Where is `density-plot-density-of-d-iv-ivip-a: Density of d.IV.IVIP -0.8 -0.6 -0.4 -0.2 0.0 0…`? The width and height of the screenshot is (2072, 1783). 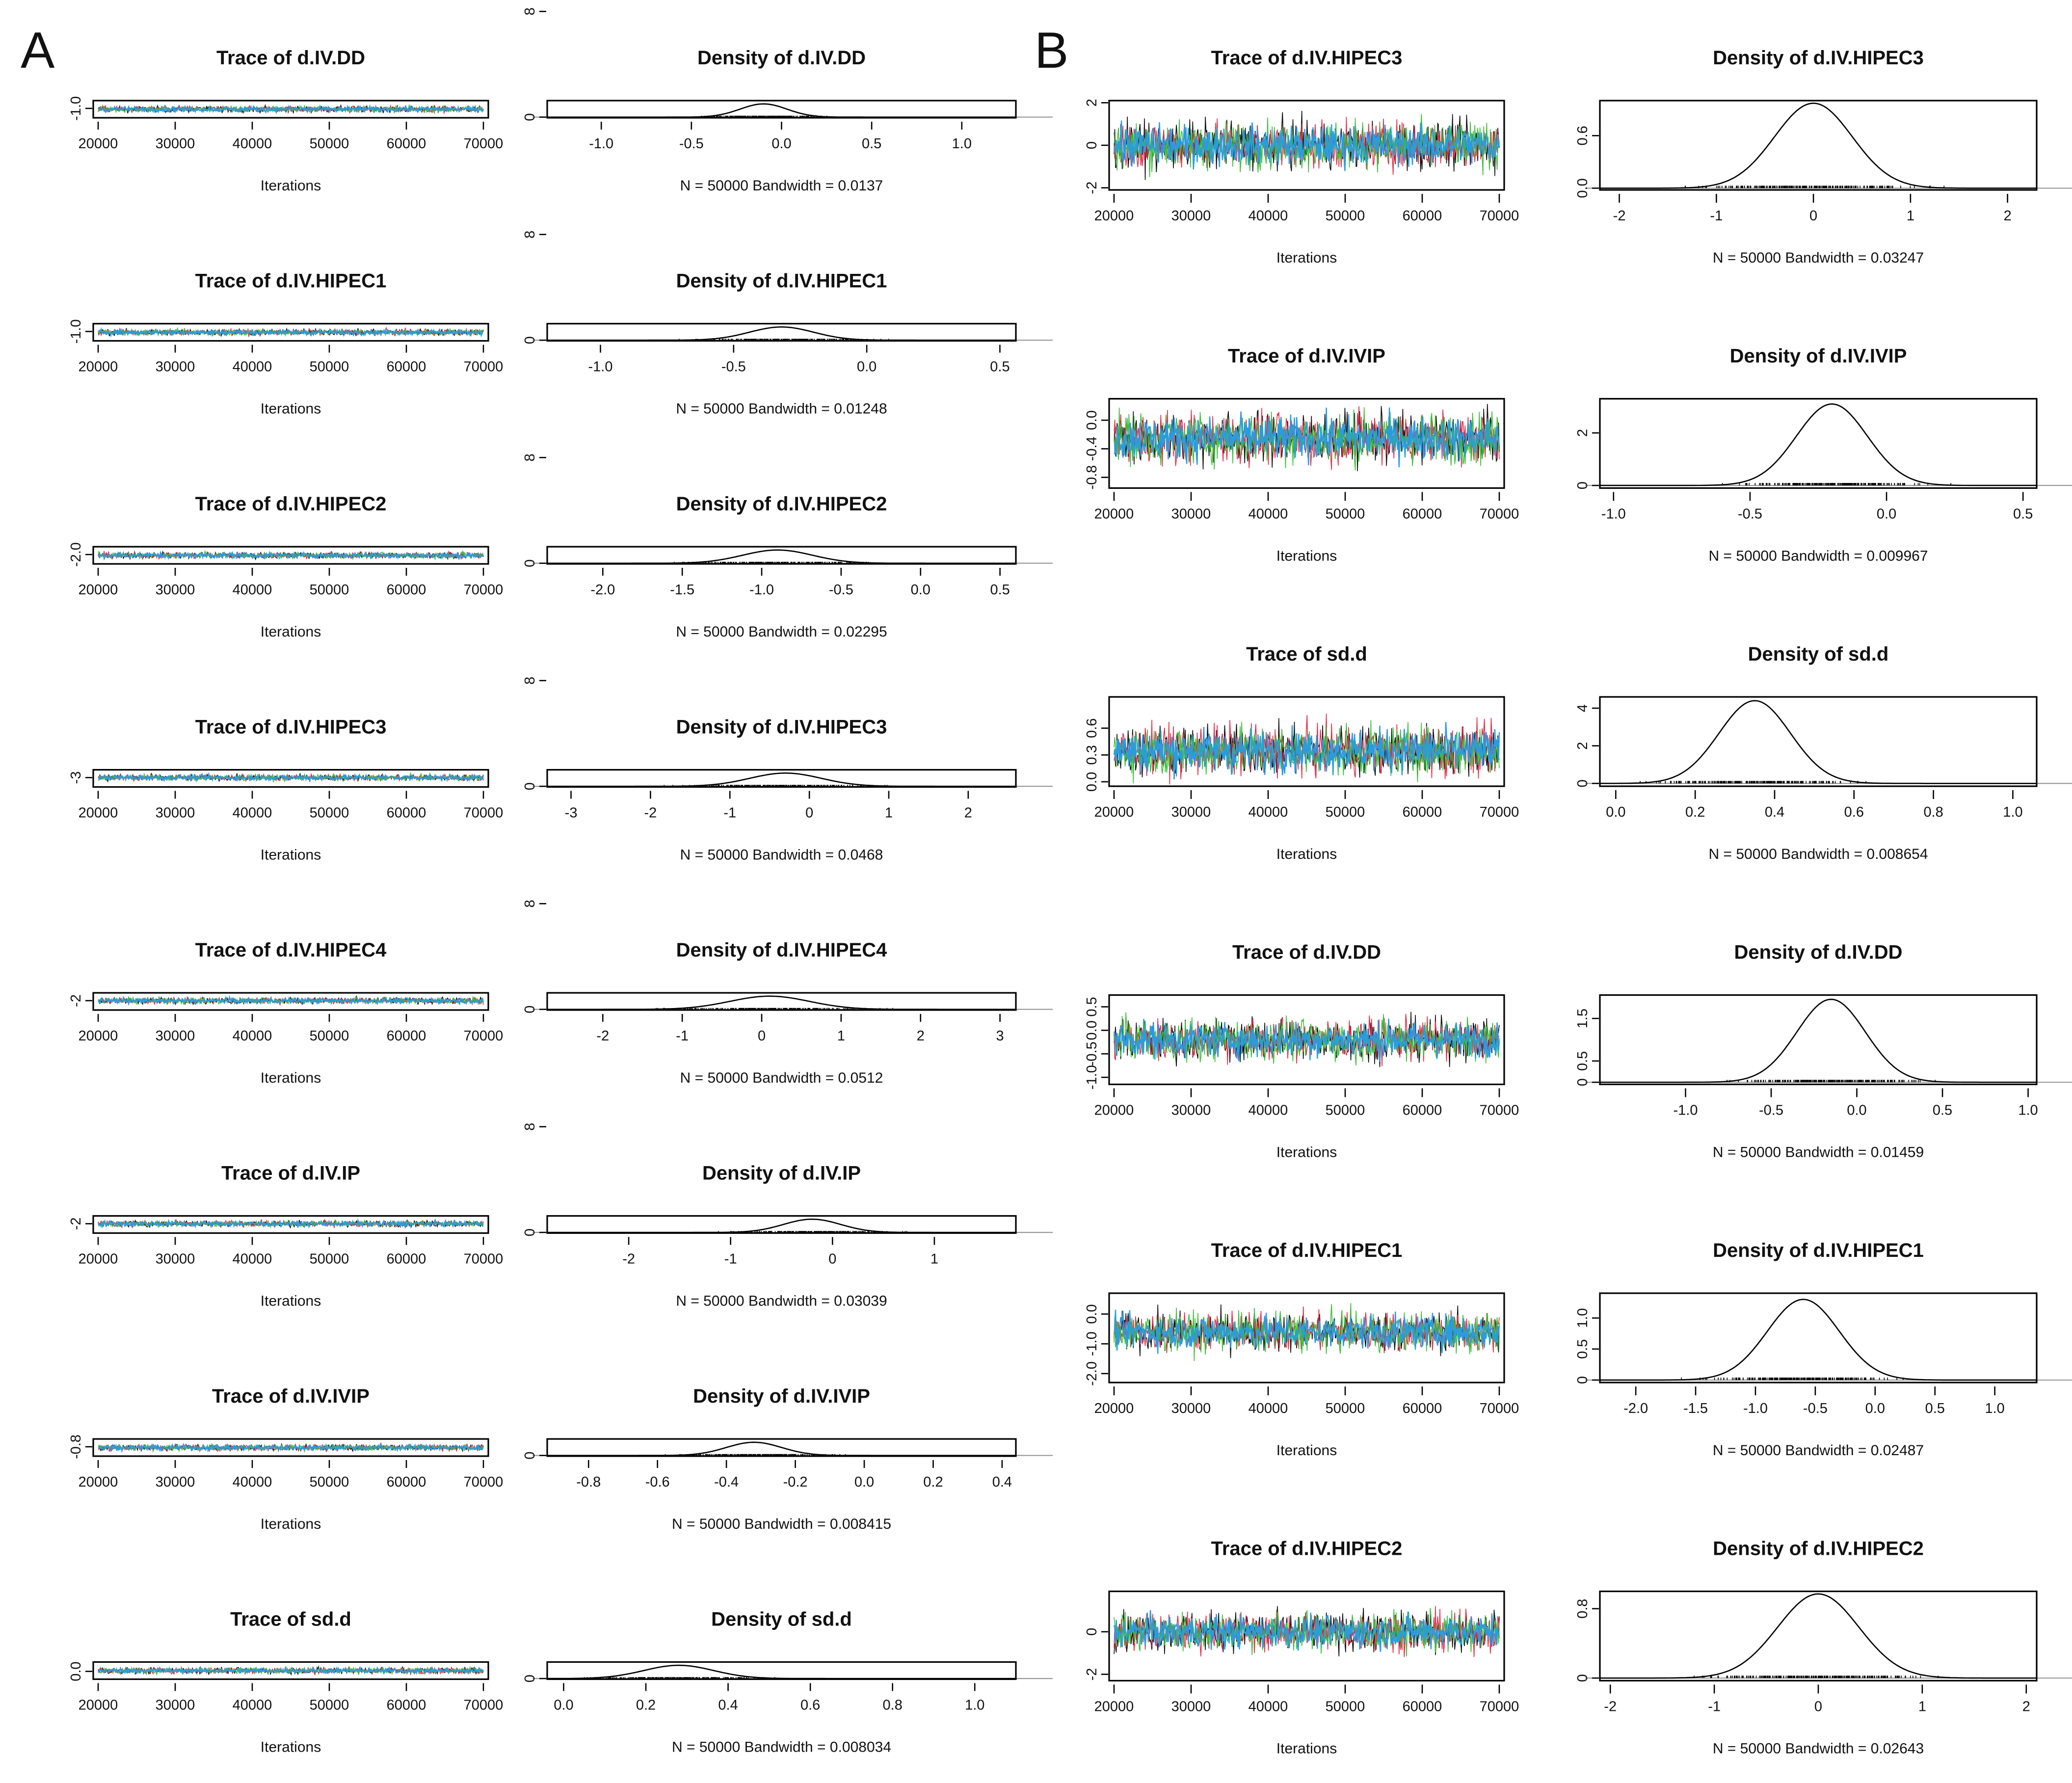
density-plot-density-of-d-iv-ivip-a: Density of d.IV.IVIP -0.8 -0.6 -0.4 -0.2 0.0 0… is located at coordinates (787, 1458).